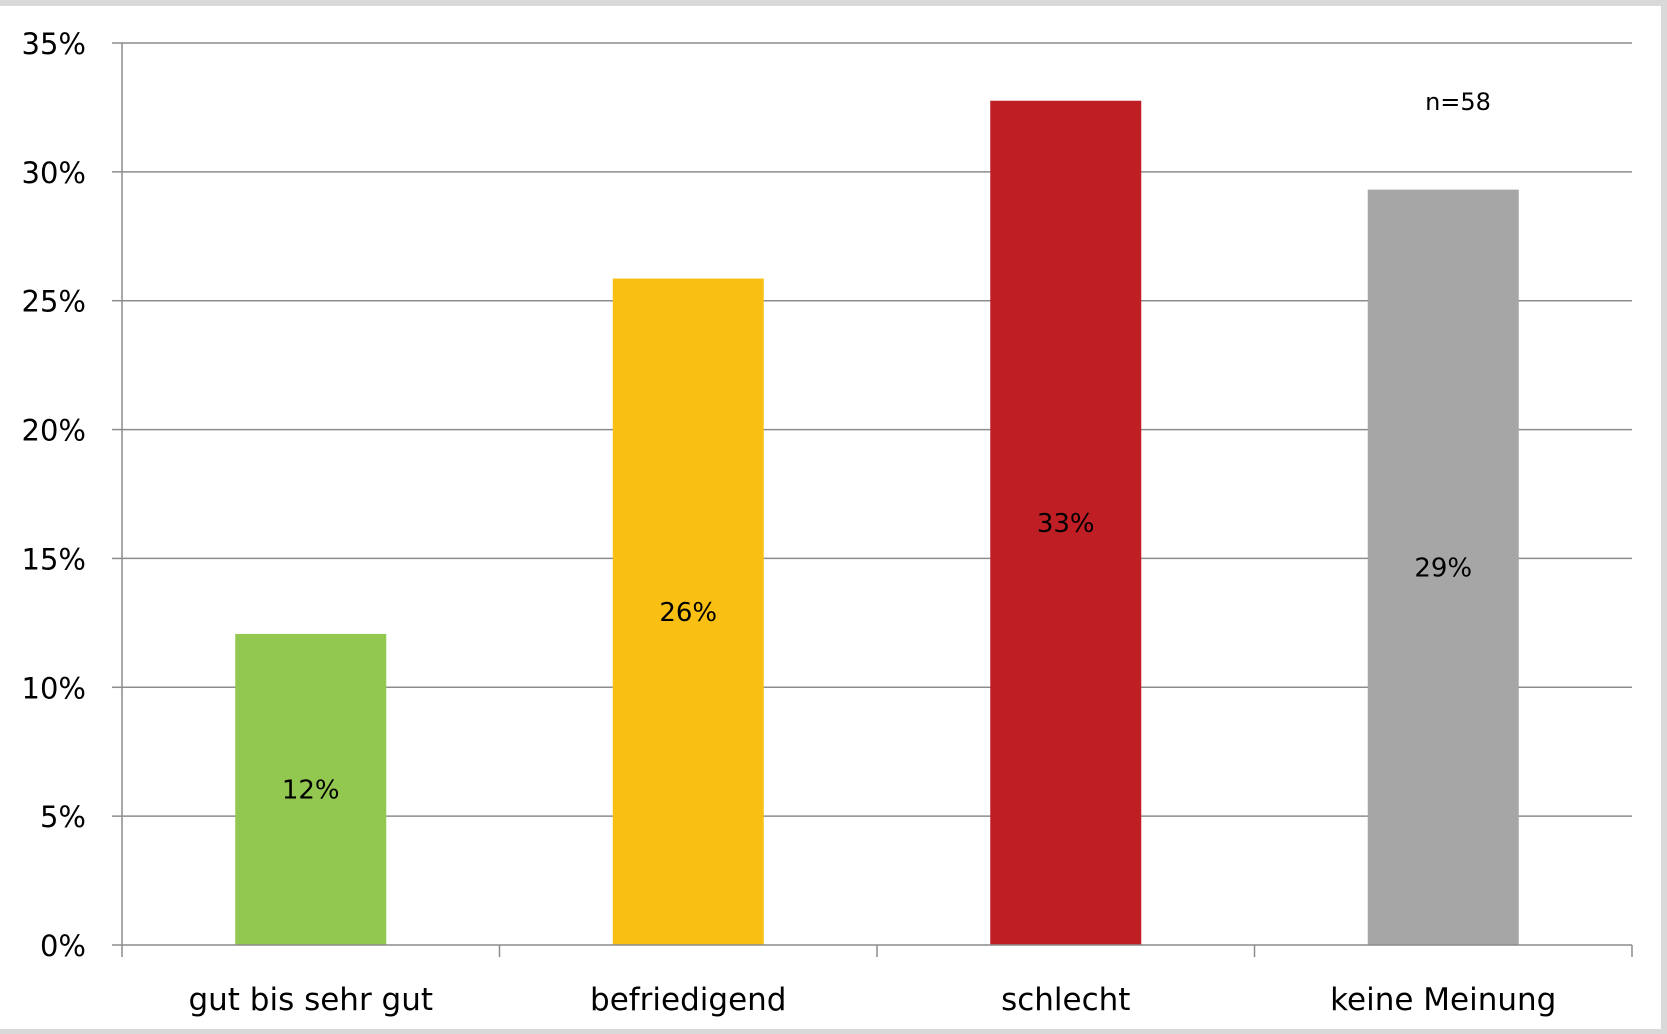 The height and width of the screenshot is (1034, 1667). What do you see at coordinates (63, 817) in the screenshot?
I see `y-tick-label: 5%` at bounding box center [63, 817].